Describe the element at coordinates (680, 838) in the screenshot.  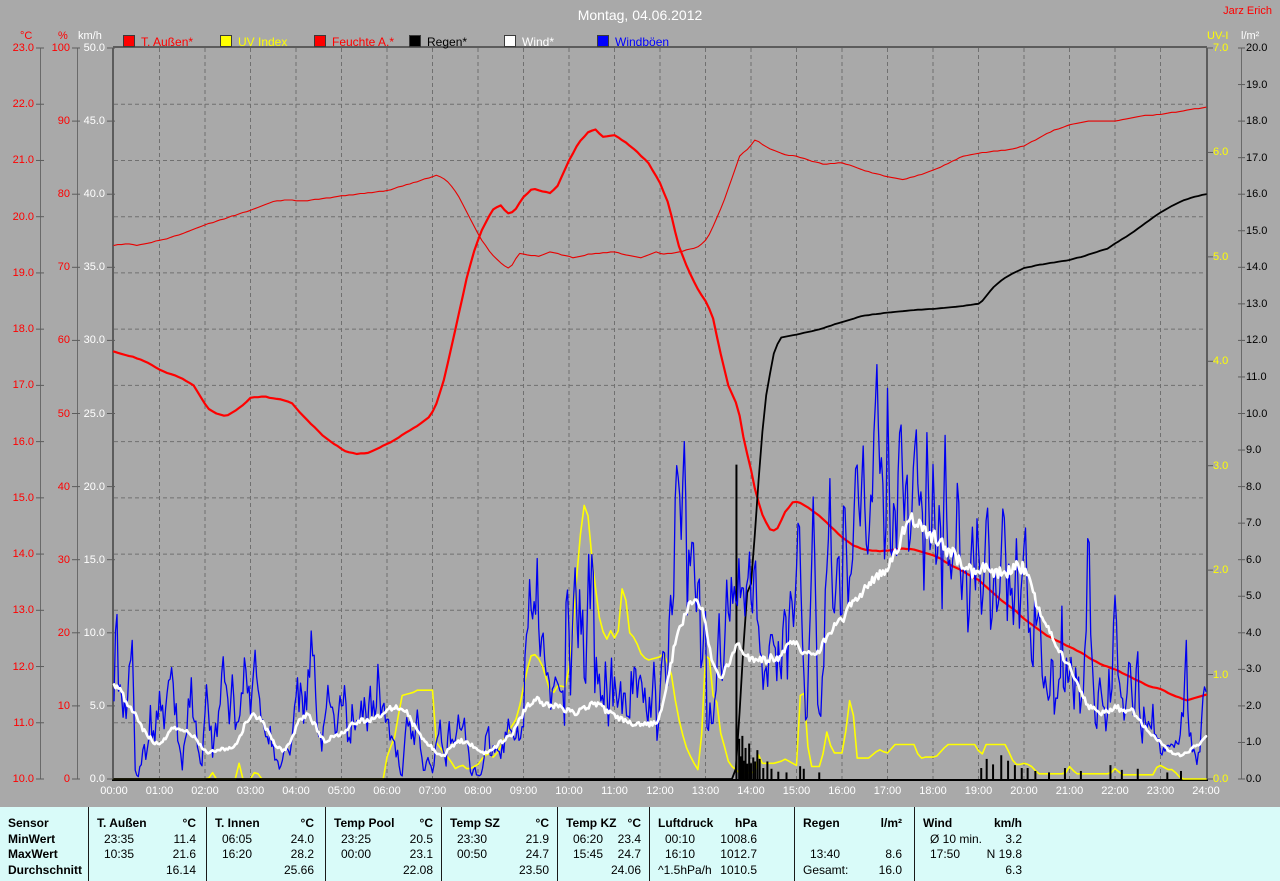
I see `table-min-time: 00:10` at that location.